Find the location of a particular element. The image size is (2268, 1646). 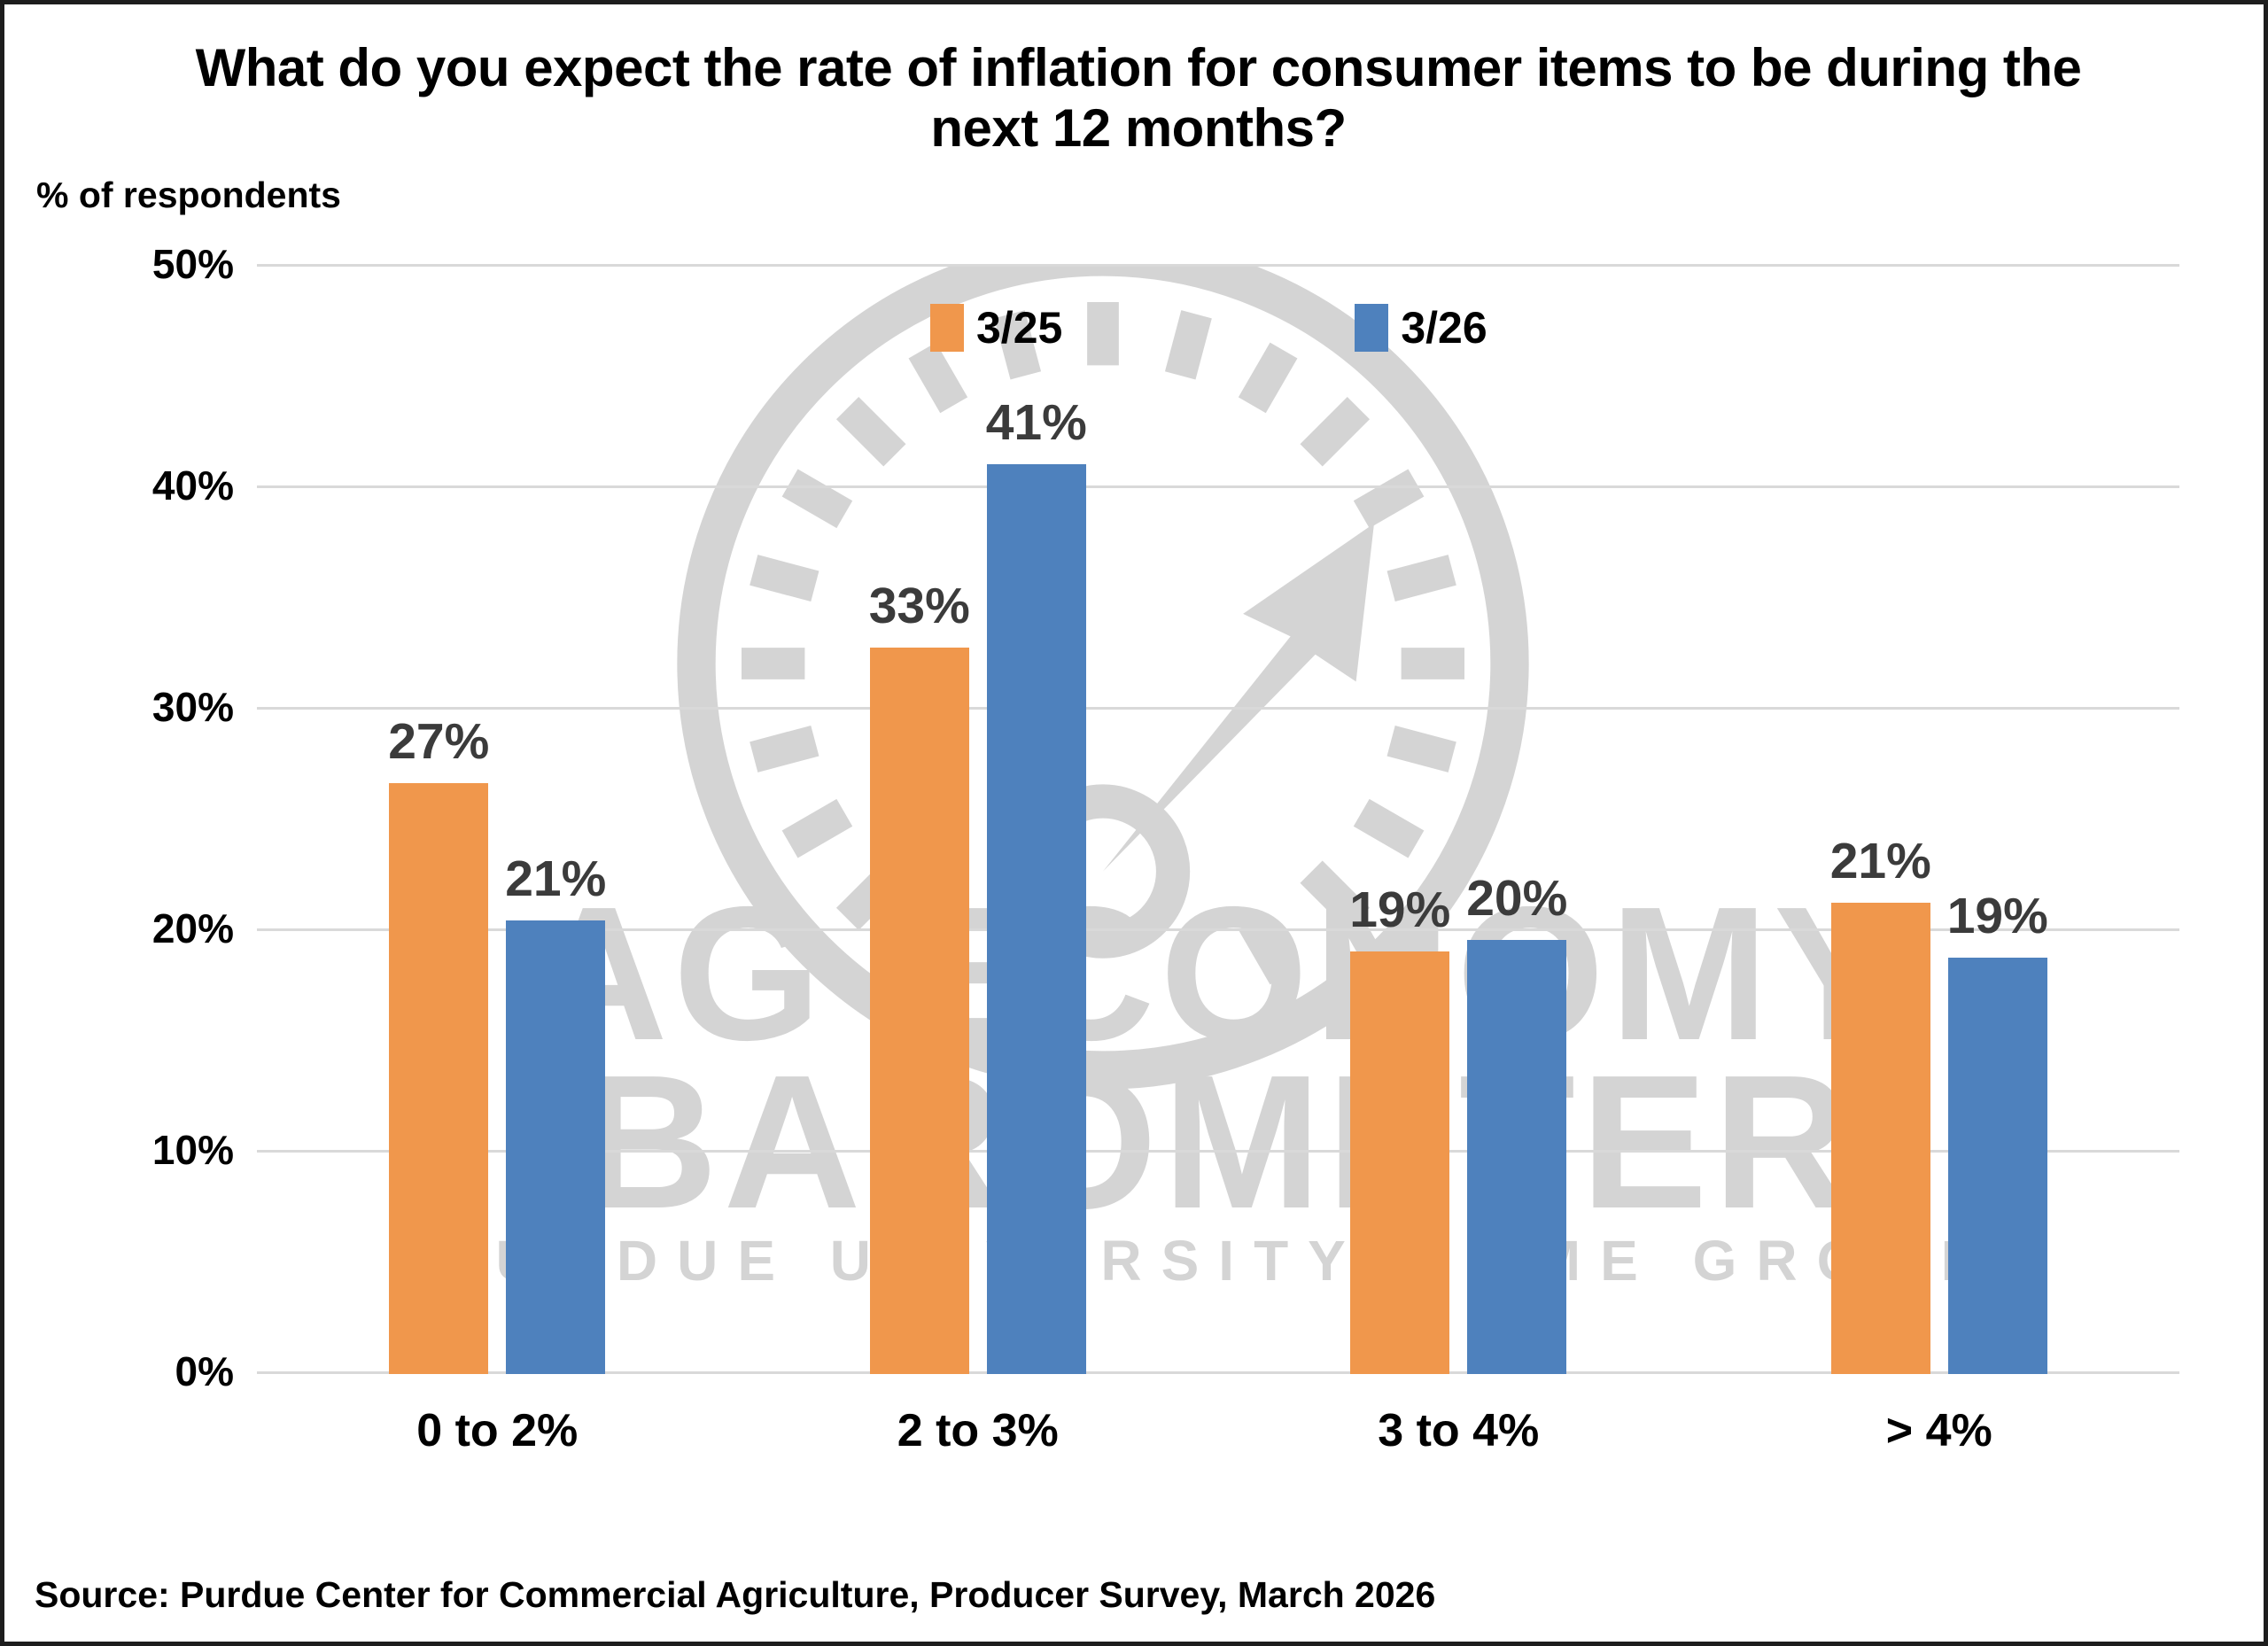

gridline: 30% is located at coordinates (1165, 707).